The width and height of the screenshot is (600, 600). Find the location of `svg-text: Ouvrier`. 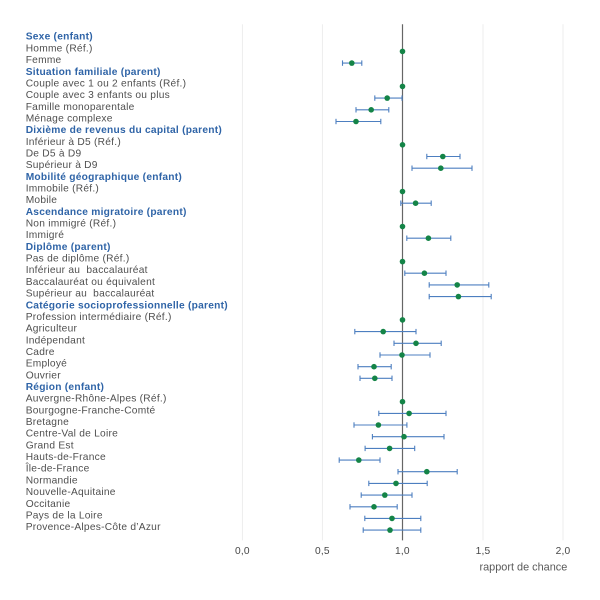

svg-text: Ouvrier is located at coordinates (44, 375).